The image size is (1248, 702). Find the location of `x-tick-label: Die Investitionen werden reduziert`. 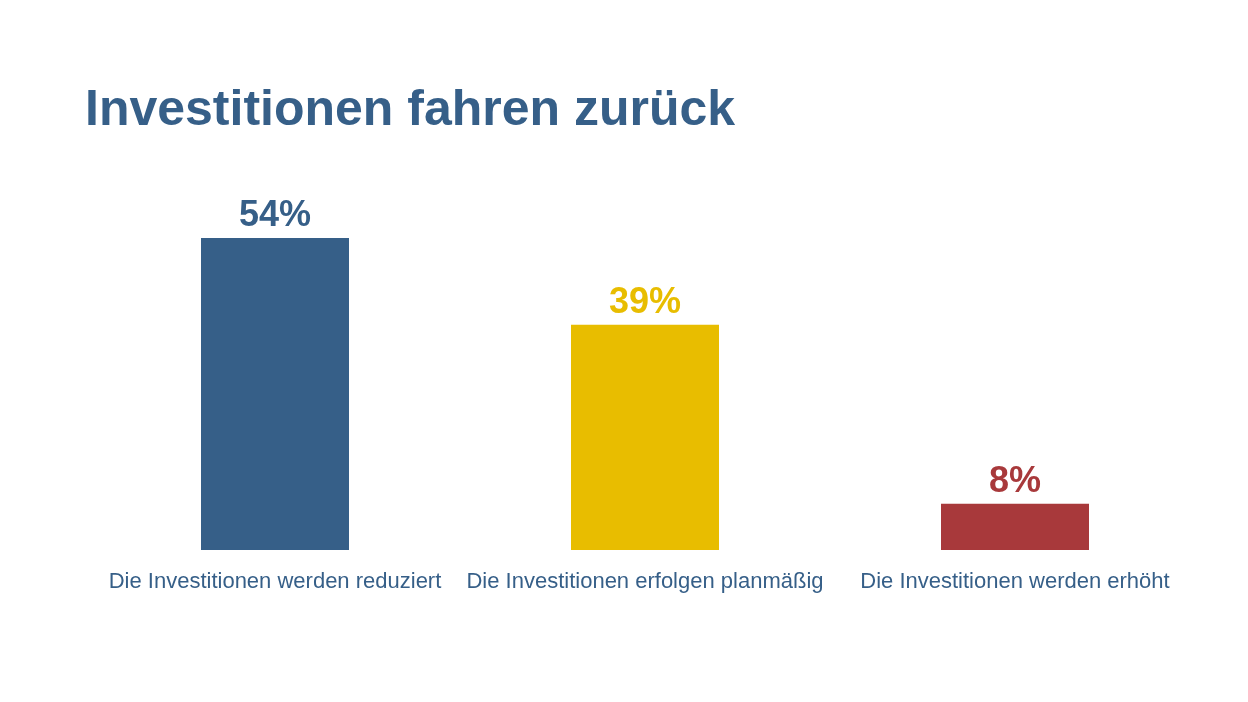

x-tick-label: Die Investitionen werden reduziert is located at coordinates (275, 580).